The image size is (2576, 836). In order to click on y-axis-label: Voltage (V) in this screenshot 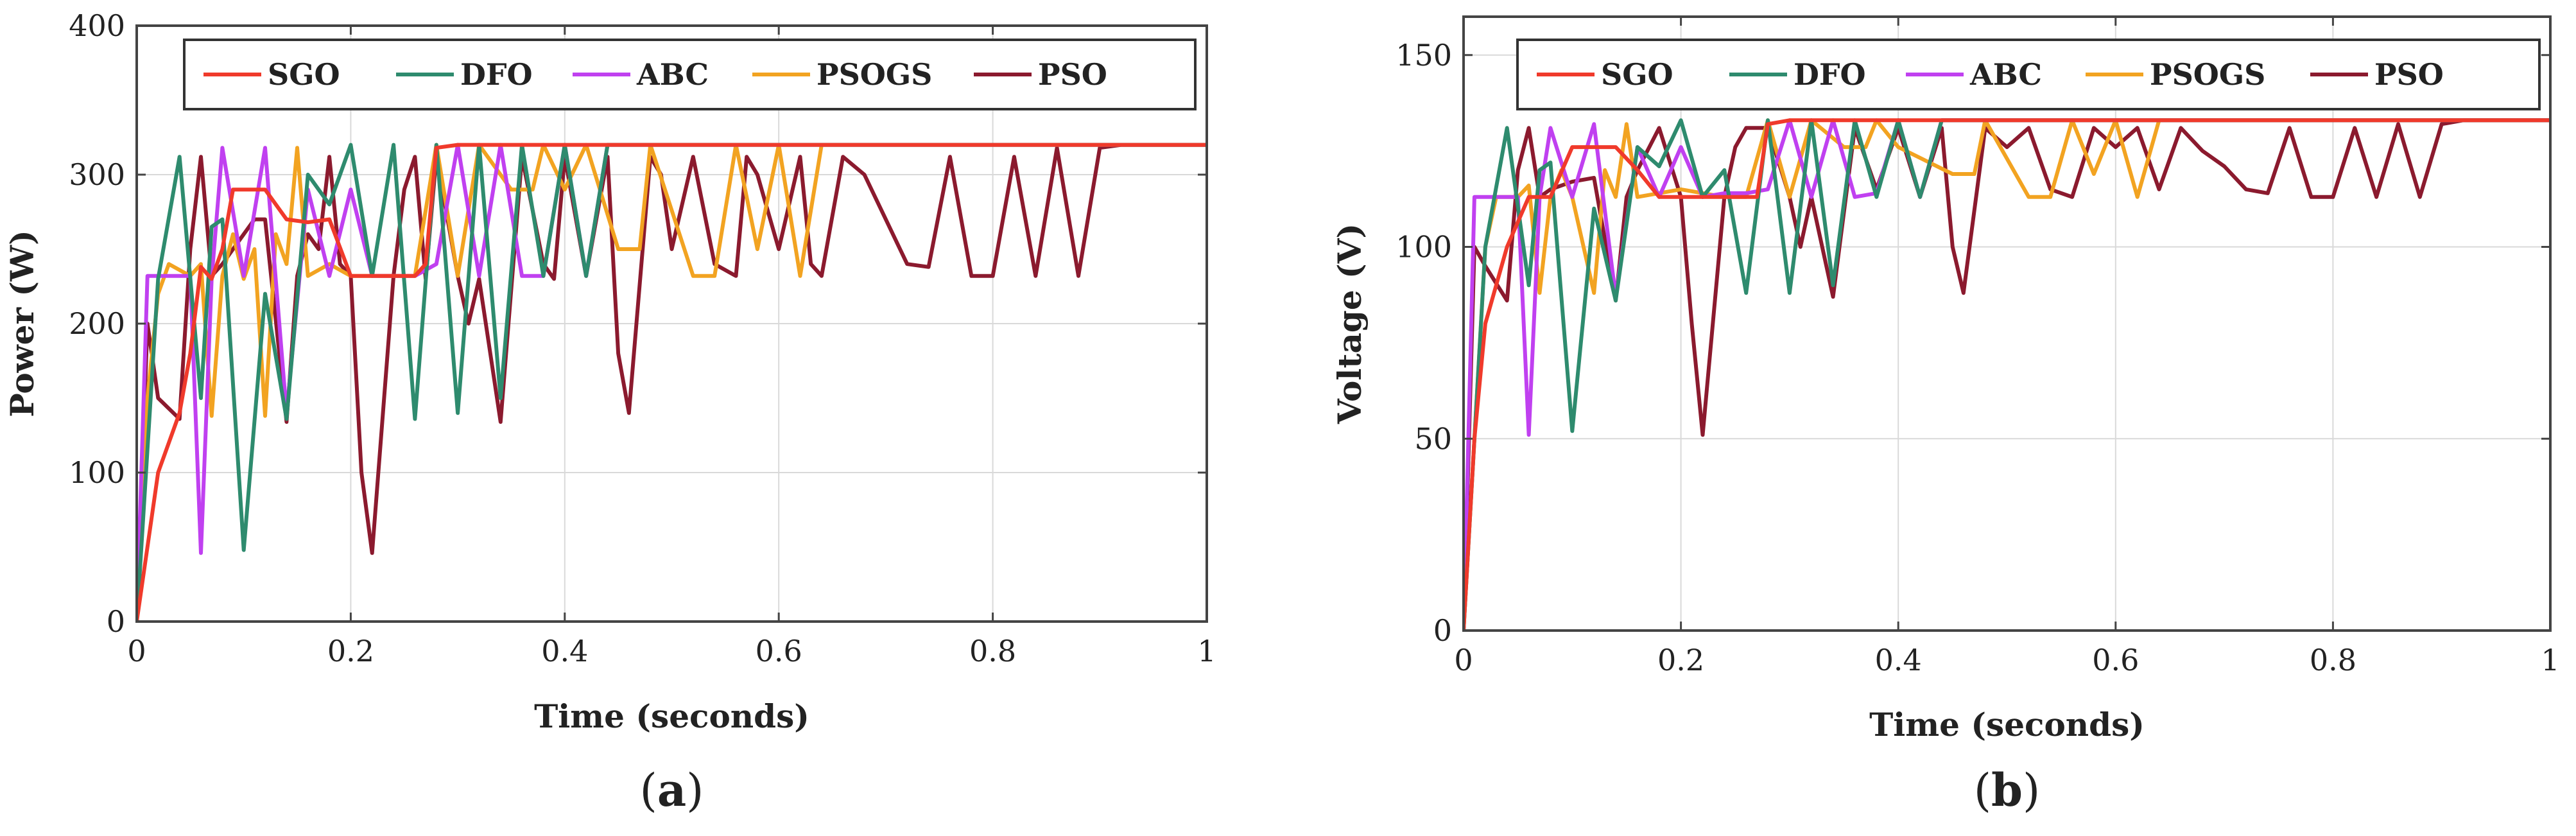, I will do `click(1350, 323)`.